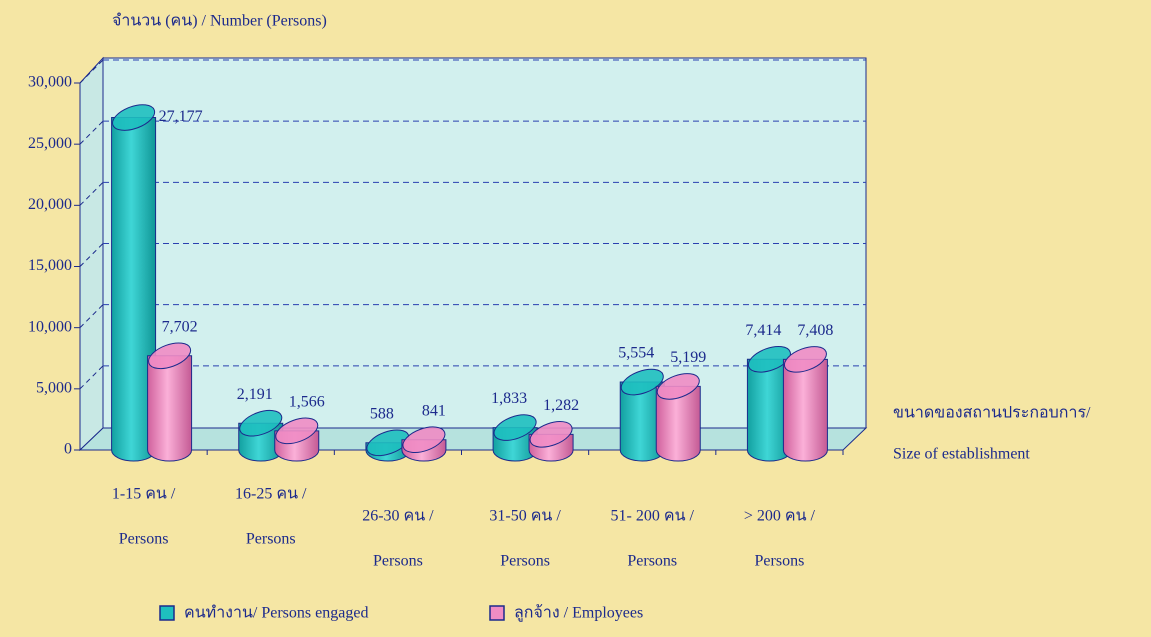  Describe the element at coordinates (525, 516) in the screenshot. I see `x-tick-label: 31-50 คน /` at that location.